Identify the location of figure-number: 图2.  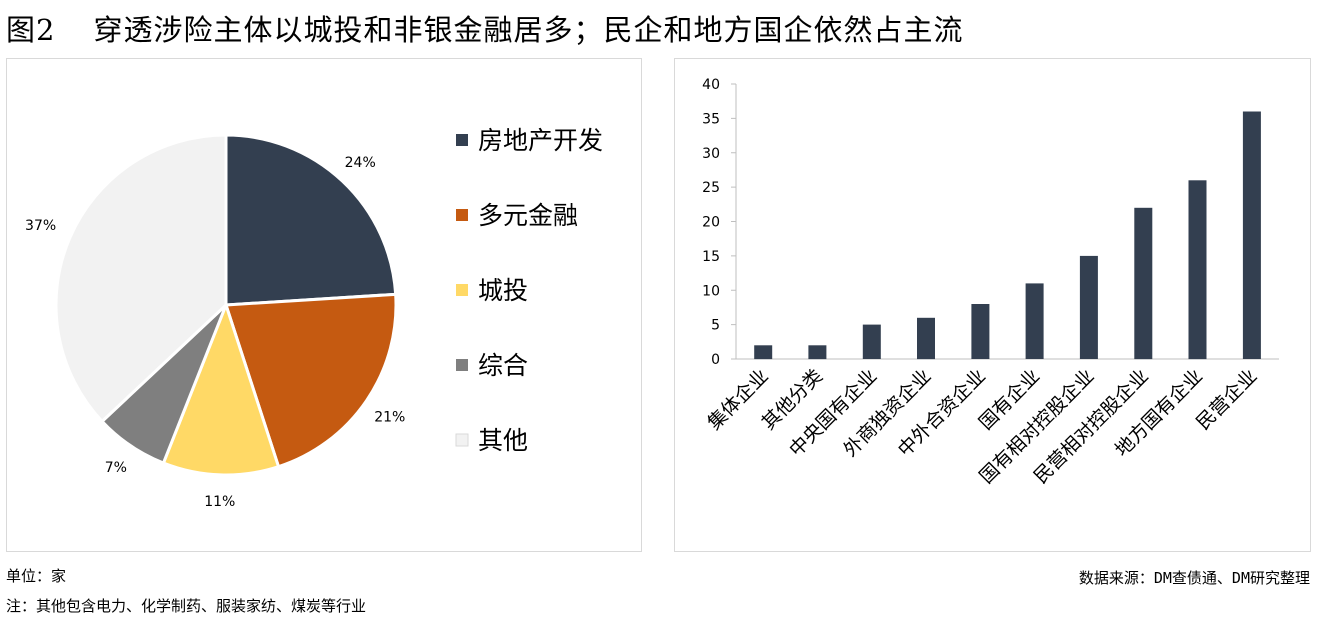
(31, 30).